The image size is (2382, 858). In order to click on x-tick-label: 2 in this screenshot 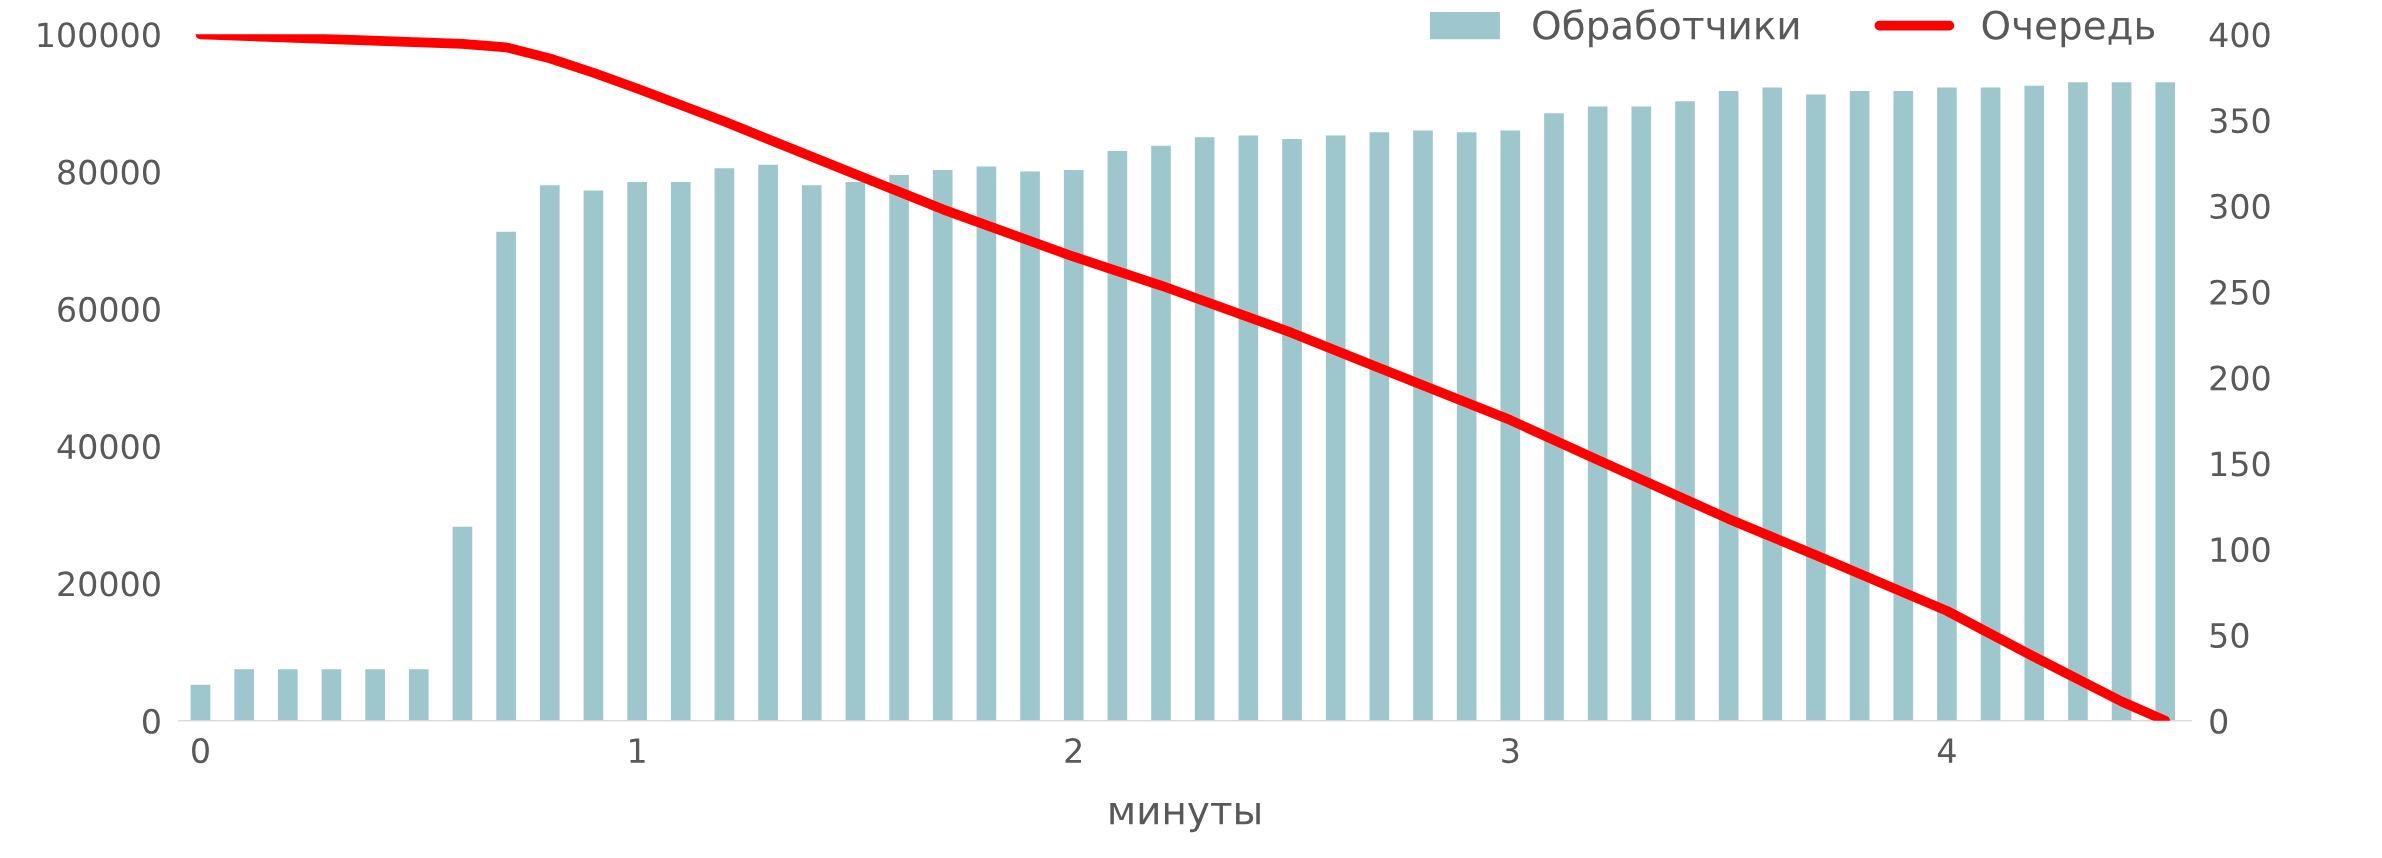, I will do `click(1073, 750)`.